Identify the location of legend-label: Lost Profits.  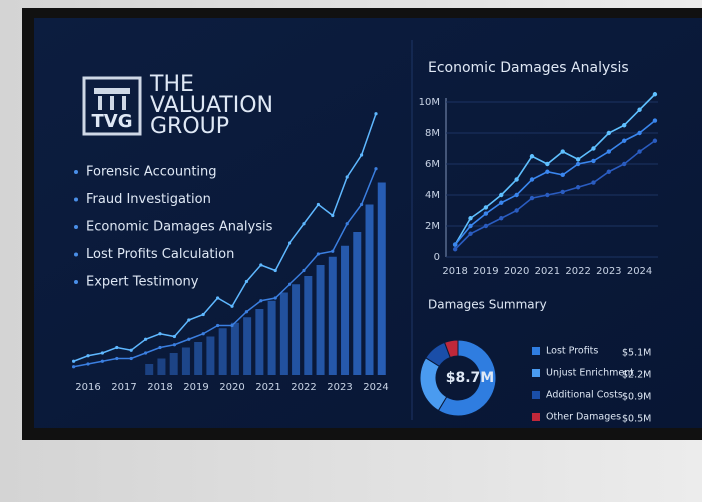
(572, 351).